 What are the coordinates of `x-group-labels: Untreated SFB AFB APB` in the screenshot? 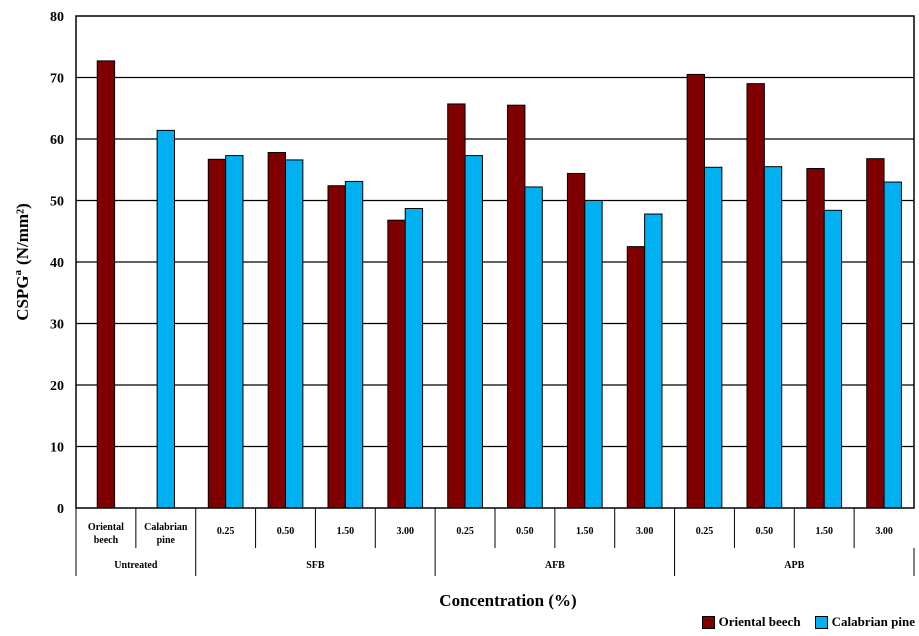 It's located at (495, 542).